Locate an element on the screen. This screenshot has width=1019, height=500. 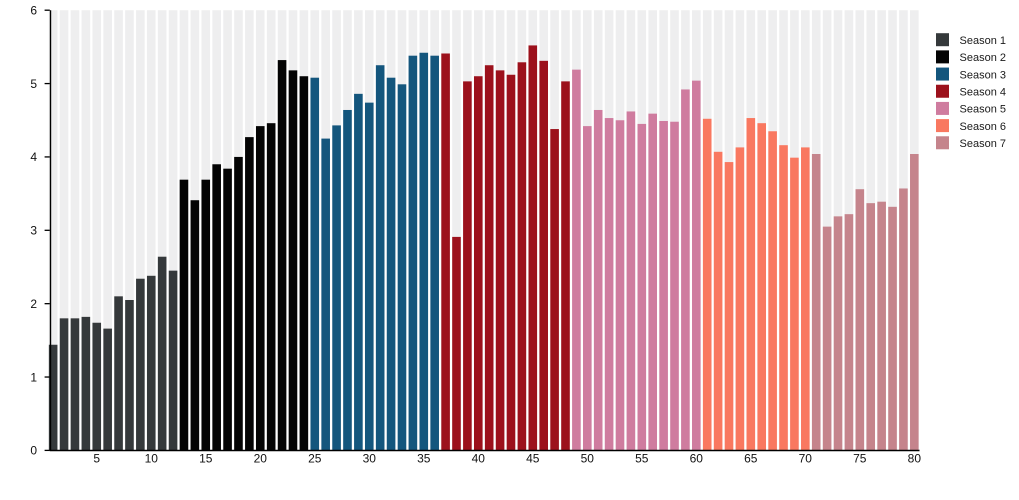
svg-text: 2 is located at coordinates (33, 304).